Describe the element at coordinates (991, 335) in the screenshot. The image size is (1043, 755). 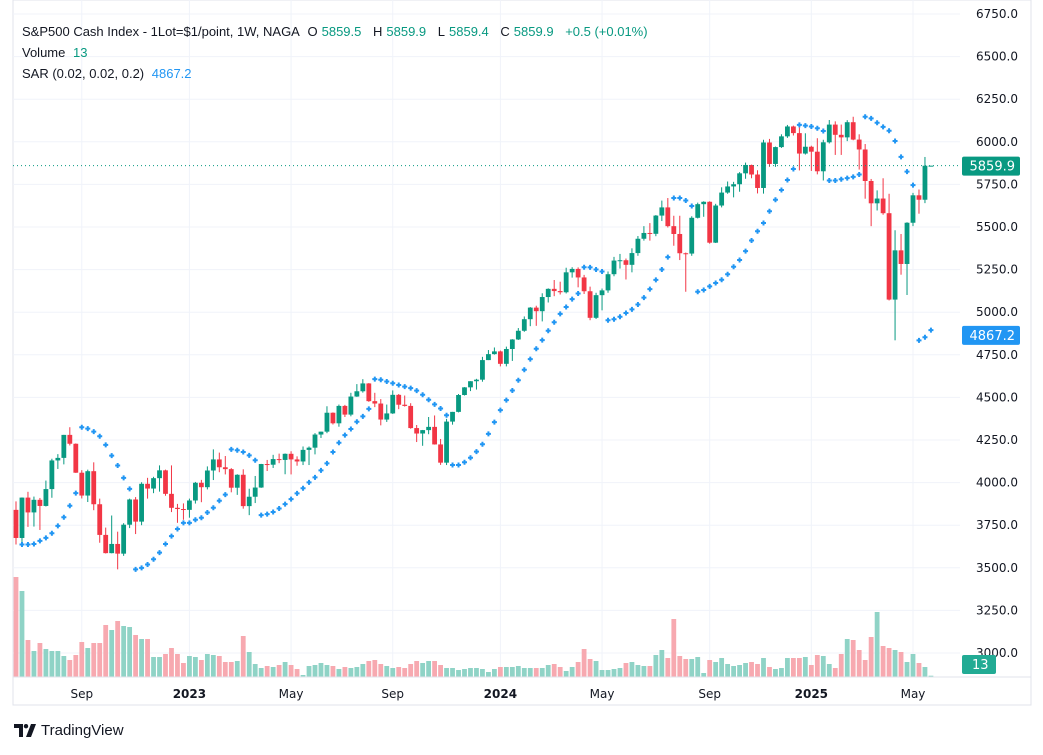
I see `sar-price-badge: 4867.2` at that location.